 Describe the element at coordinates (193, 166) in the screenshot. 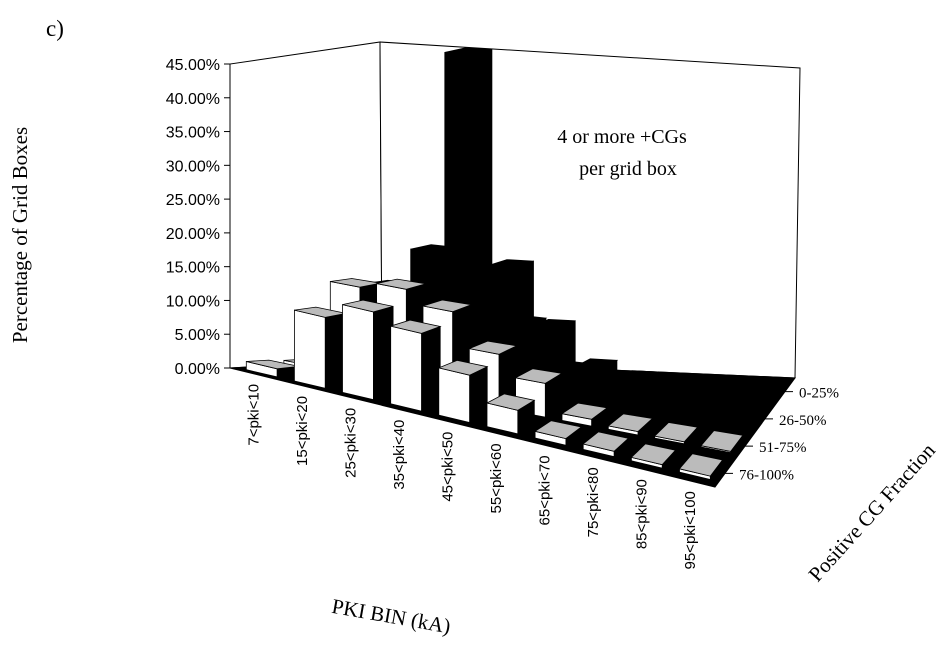

I see `y-tick-label: 30.00%` at that location.